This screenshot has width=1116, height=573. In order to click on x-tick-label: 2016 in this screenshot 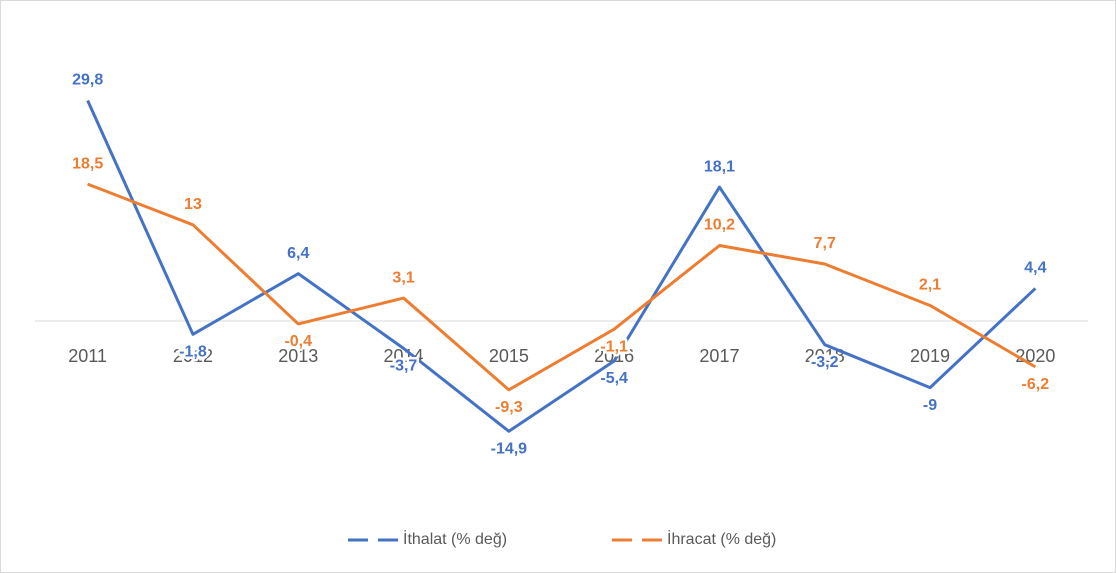, I will do `click(614, 356)`.